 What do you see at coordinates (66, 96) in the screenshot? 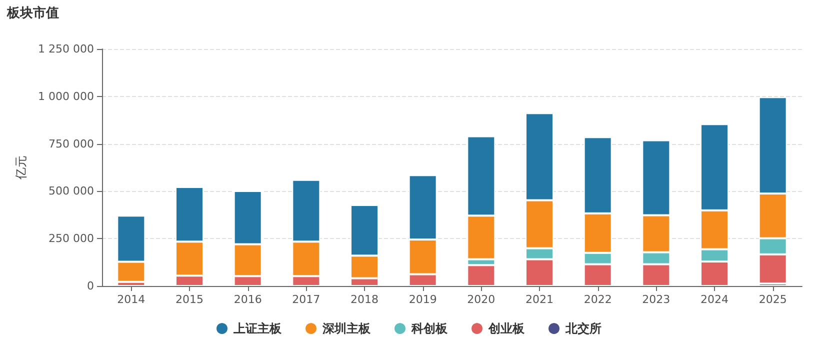
I see `y-tick-label: 1 000 000` at bounding box center [66, 96].